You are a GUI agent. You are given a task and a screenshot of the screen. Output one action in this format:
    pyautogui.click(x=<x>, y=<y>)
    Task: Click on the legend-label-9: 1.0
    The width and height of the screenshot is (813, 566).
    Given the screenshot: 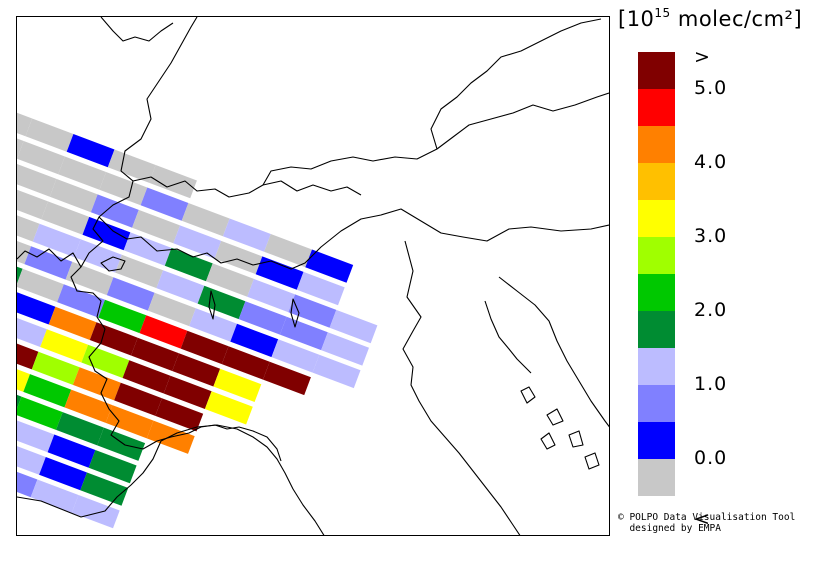 What is the action you would take?
    pyautogui.click(x=711, y=384)
    